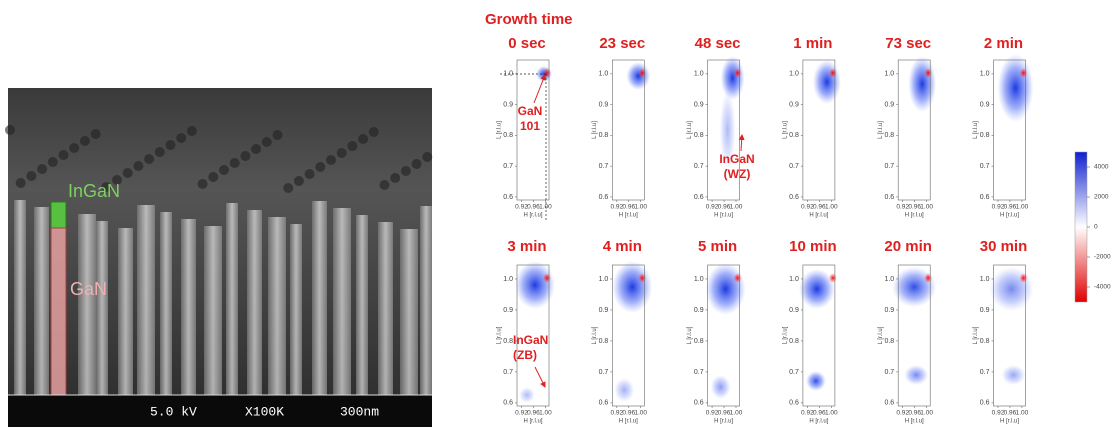 Image resolution: width=1112 pixels, height=434 pixels. I want to click on colorbar-tick-label: -2000, so click(1102, 257).